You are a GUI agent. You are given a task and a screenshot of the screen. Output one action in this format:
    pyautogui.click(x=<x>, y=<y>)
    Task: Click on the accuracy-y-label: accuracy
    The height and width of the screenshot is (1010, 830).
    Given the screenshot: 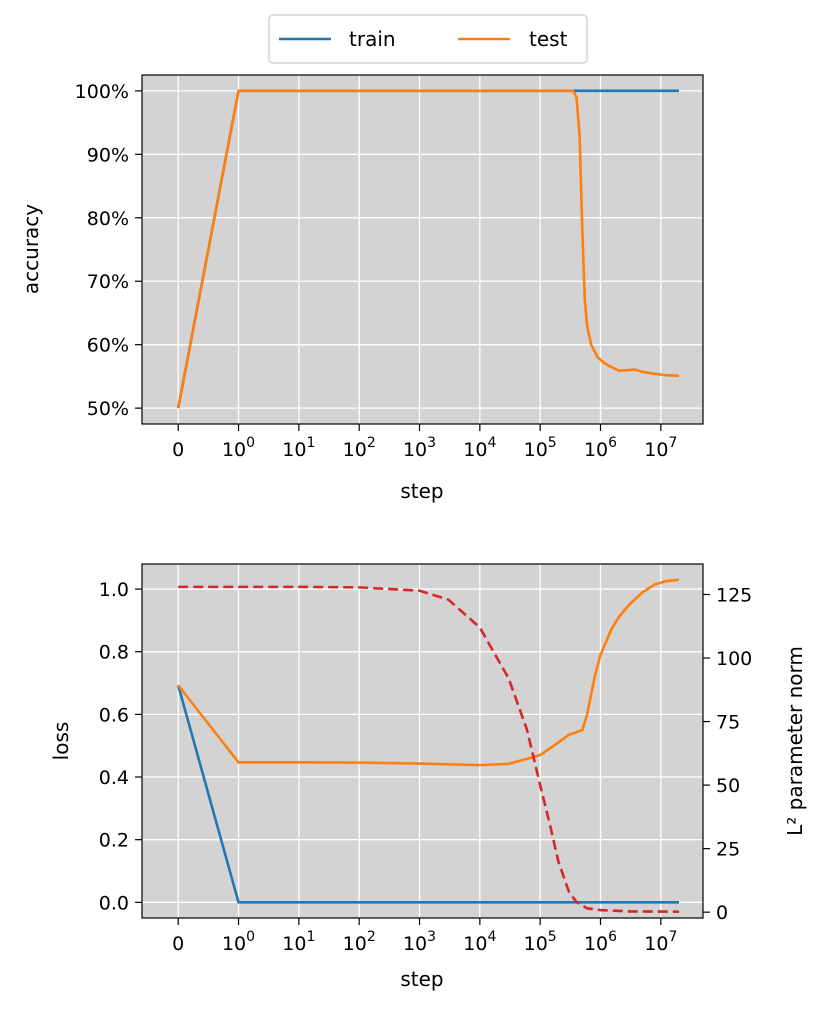 What is the action you would take?
    pyautogui.click(x=31, y=249)
    